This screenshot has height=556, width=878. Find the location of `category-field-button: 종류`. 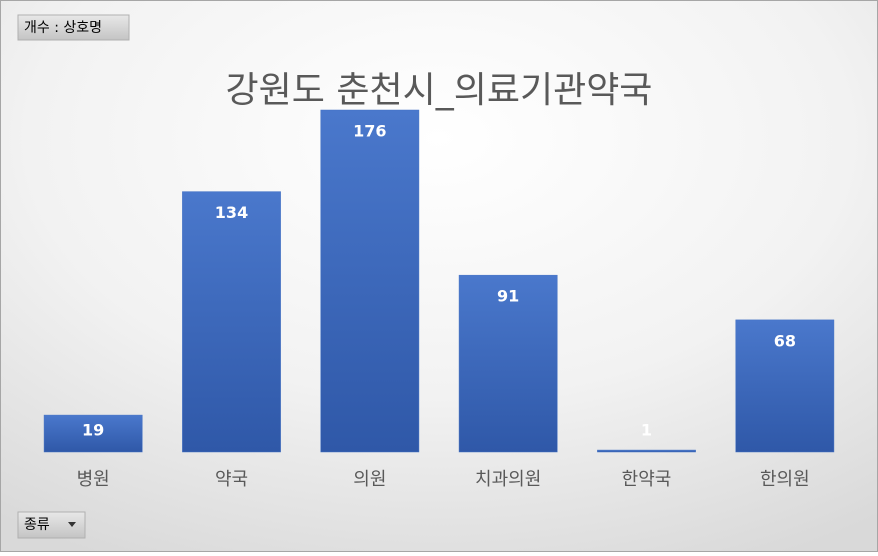

category-field-button: 종류 is located at coordinates (51, 525).